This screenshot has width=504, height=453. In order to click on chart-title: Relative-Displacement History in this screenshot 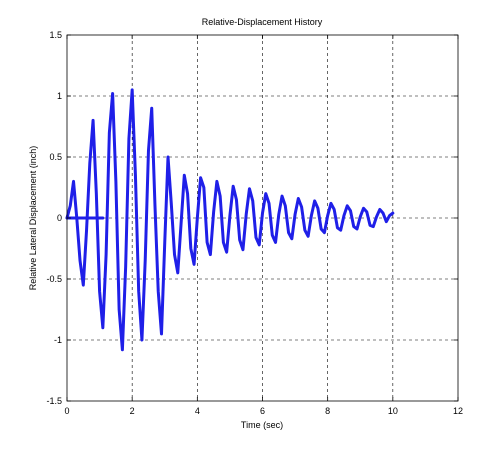, I will do `click(262, 22)`.